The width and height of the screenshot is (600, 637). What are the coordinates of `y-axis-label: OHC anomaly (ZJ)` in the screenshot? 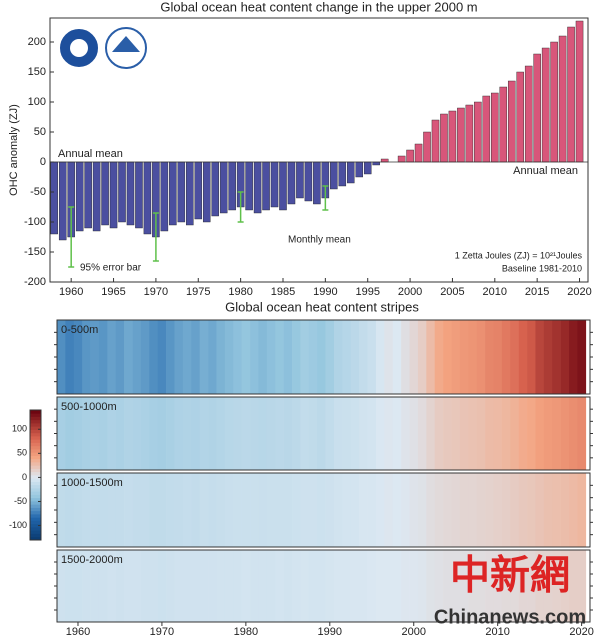 It's located at (14, 150).